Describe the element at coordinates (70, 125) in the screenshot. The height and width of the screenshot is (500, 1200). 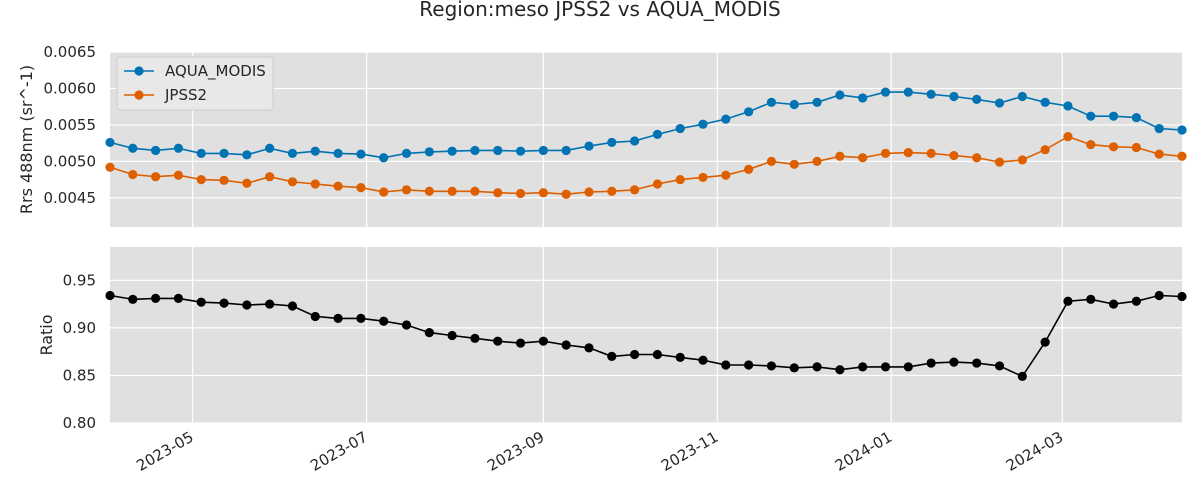
I see `y-tick-label: 0.0055` at that location.